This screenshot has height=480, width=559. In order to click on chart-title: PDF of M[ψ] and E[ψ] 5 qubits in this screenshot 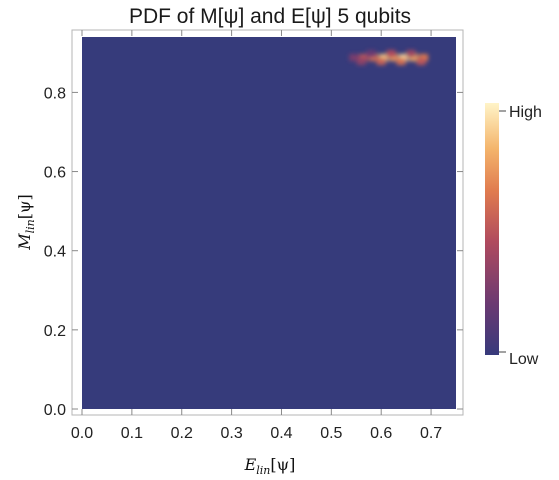, I will do `click(270, 16)`.